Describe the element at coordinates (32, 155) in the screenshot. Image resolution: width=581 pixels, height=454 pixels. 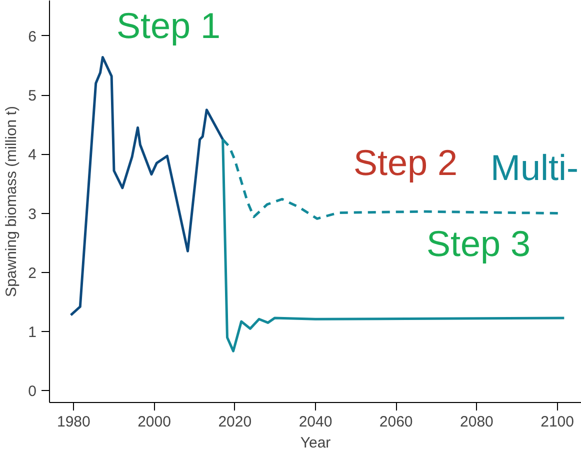
I see `y-tick-label: 4` at that location.